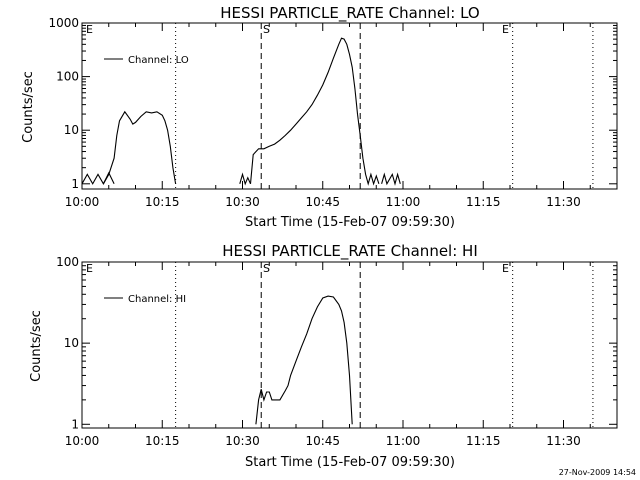 This screenshot has width=640, height=480. What do you see at coordinates (266, 268) in the screenshot?
I see `marker-start-hi: S` at bounding box center [266, 268].